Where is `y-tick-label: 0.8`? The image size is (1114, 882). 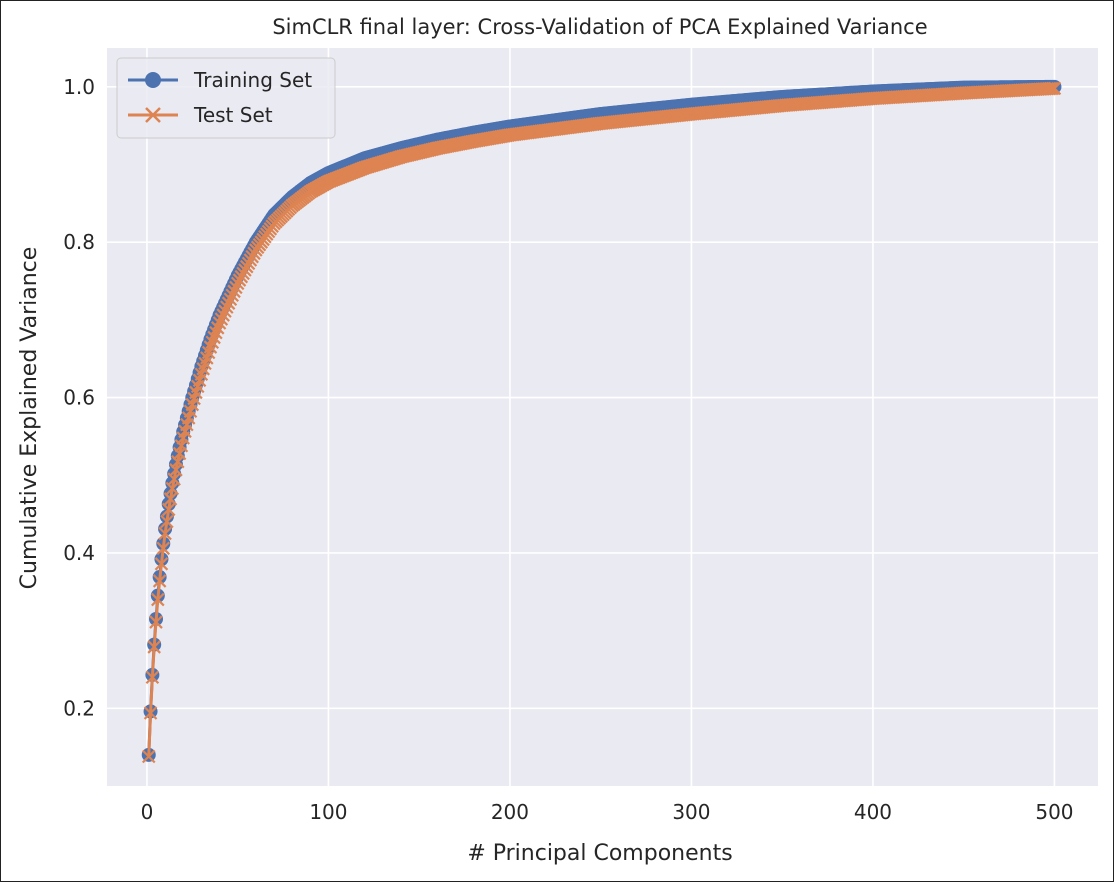
y-tick-label: 0.8 is located at coordinates (79, 242).